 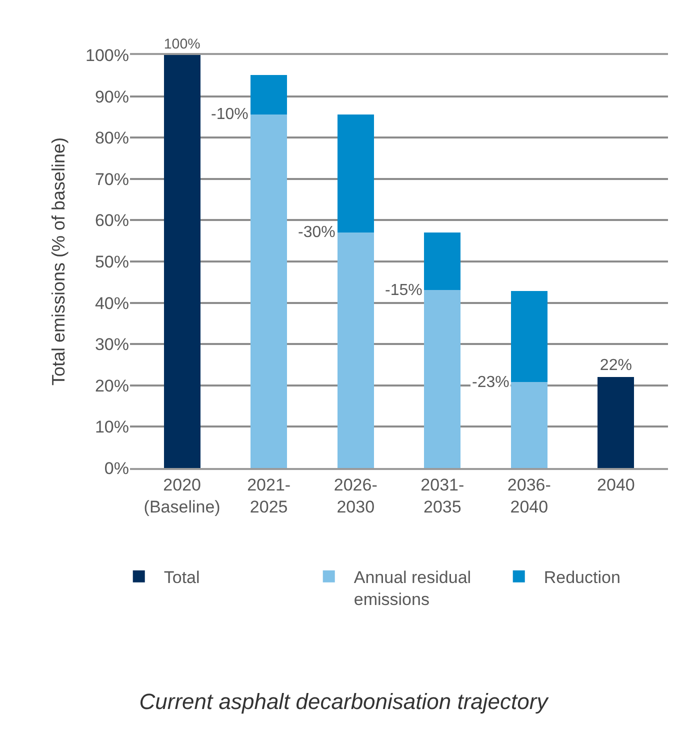 I want to click on y-tick-label: 40%, so click(x=111, y=303).